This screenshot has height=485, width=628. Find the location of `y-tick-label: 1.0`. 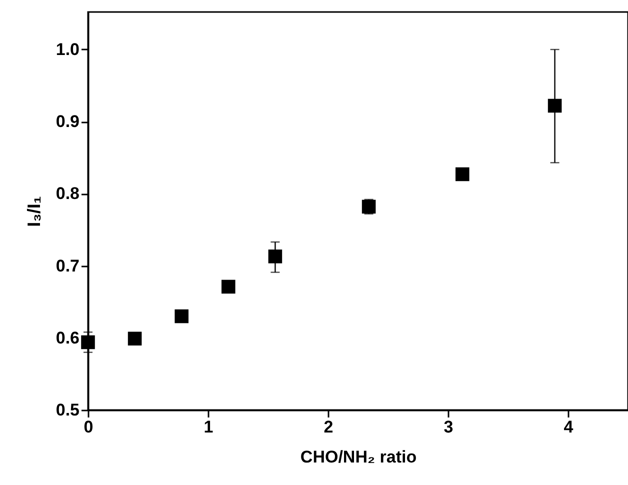

y-tick-label: 1.0 is located at coordinates (68, 49).